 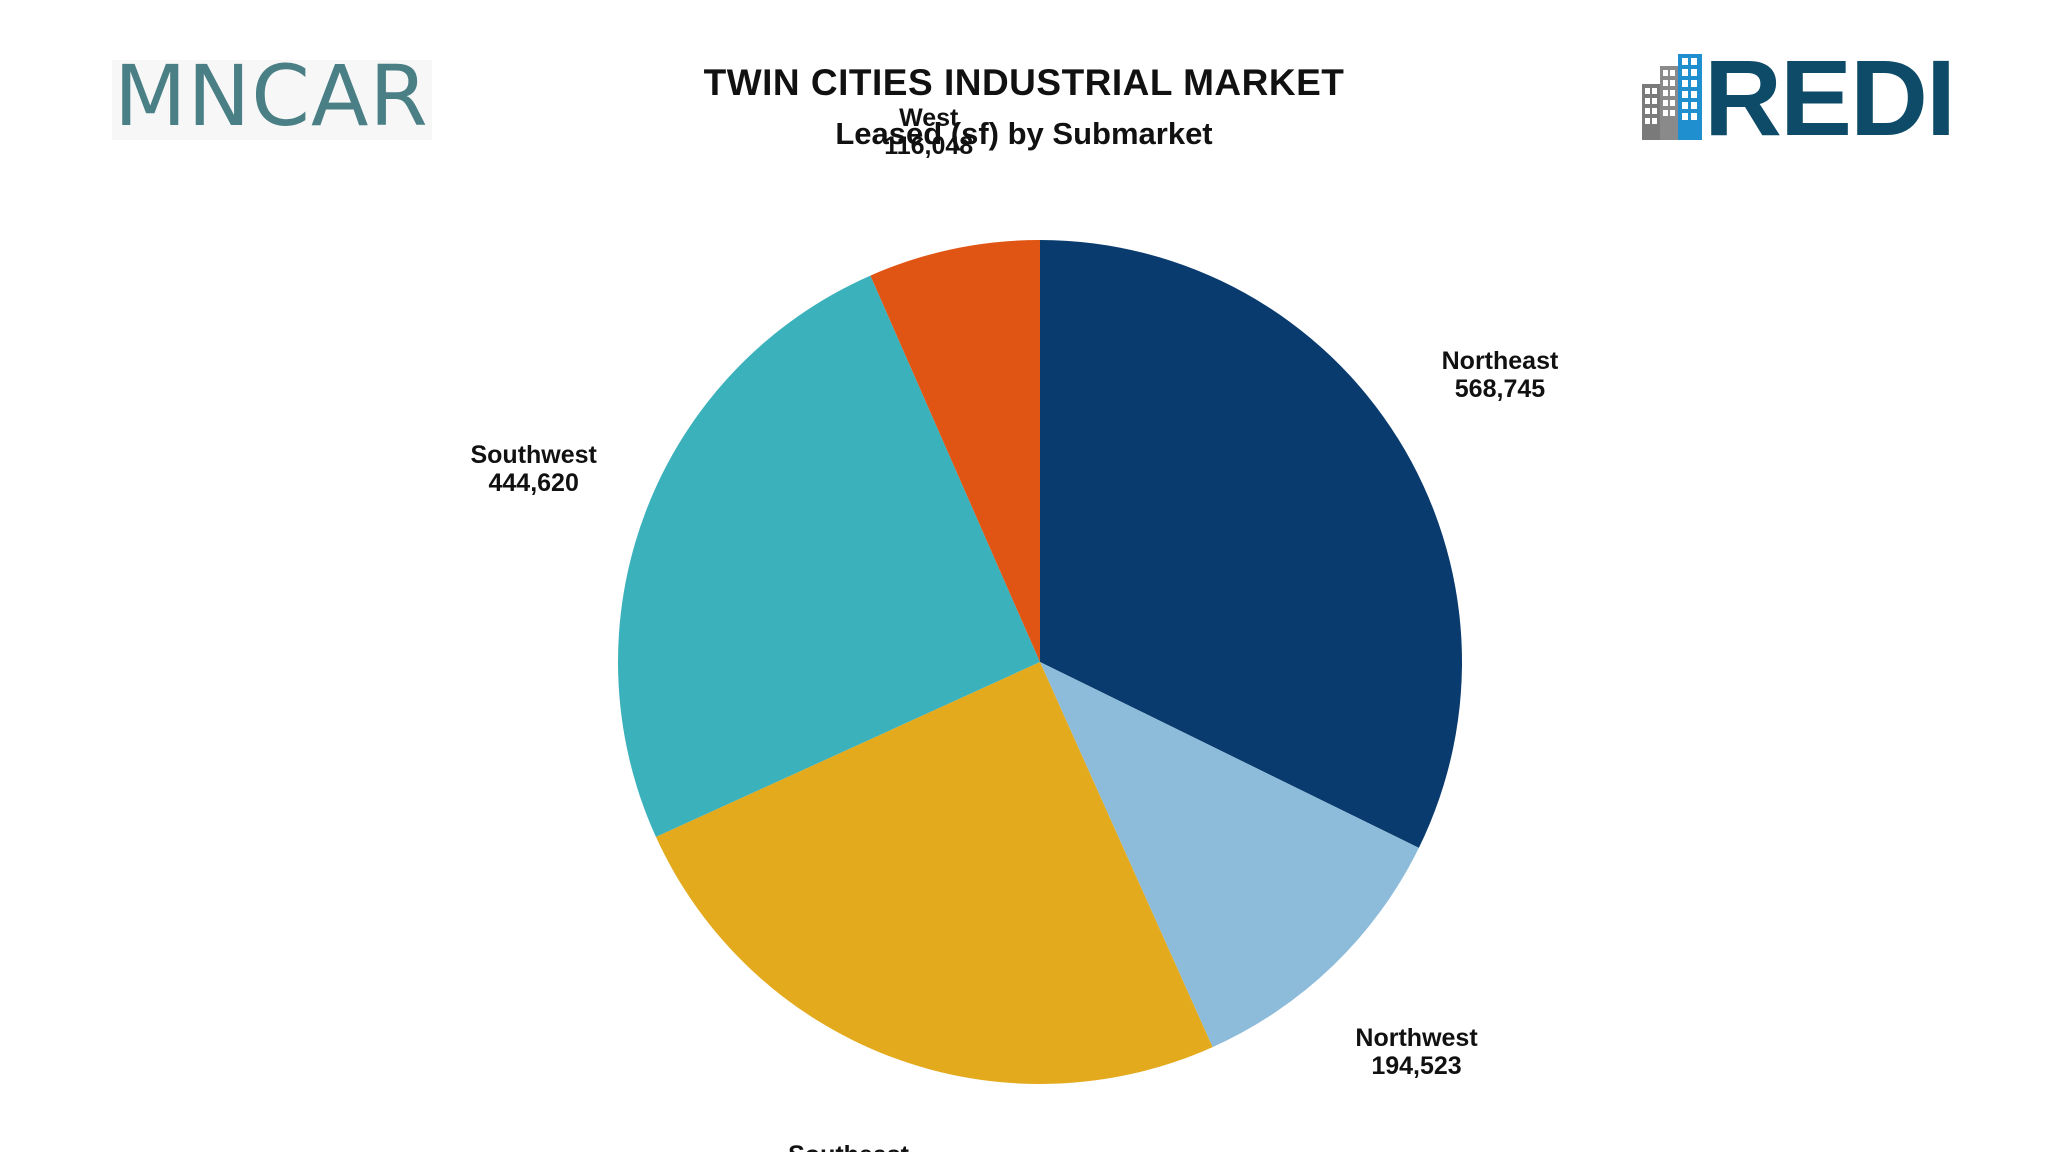 I want to click on chart-title: TWIN CITIES INDUSTRIAL MARKET, so click(x=1024, y=82).